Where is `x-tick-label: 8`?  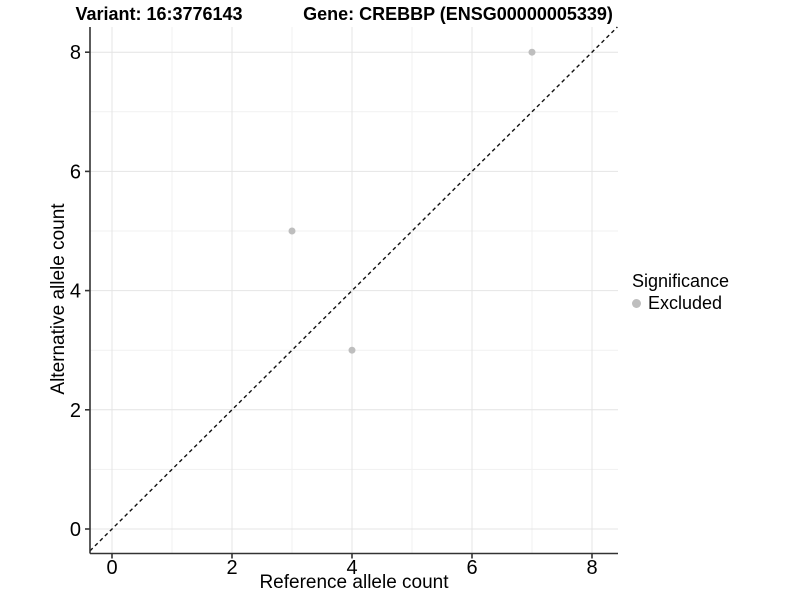
x-tick-label: 8 is located at coordinates (591, 568).